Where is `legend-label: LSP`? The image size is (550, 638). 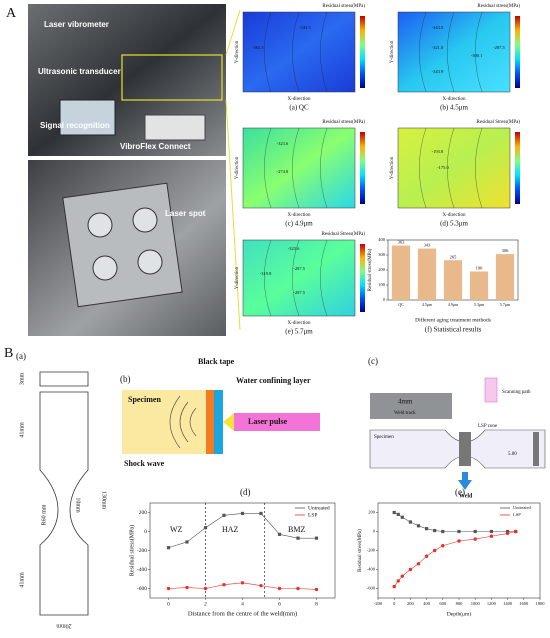
legend-label: LSP is located at coordinates (312, 515).